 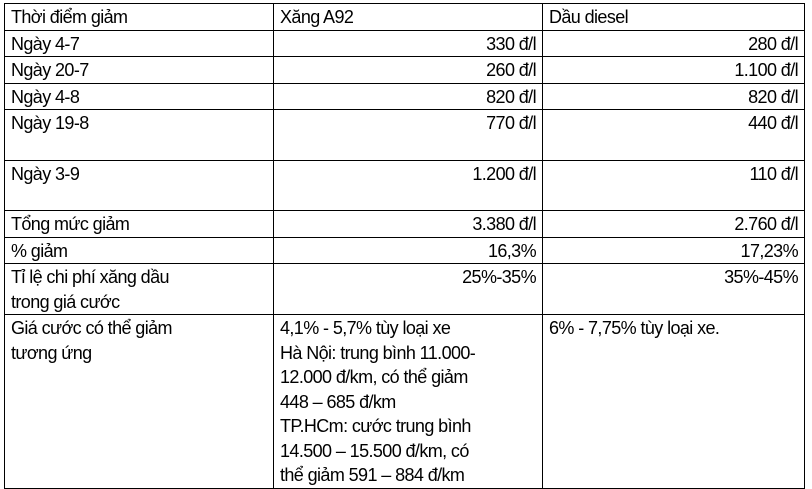 I want to click on table-row: Ngày 4-7 330 đ/l 280 đ/l, so click(x=404, y=43).